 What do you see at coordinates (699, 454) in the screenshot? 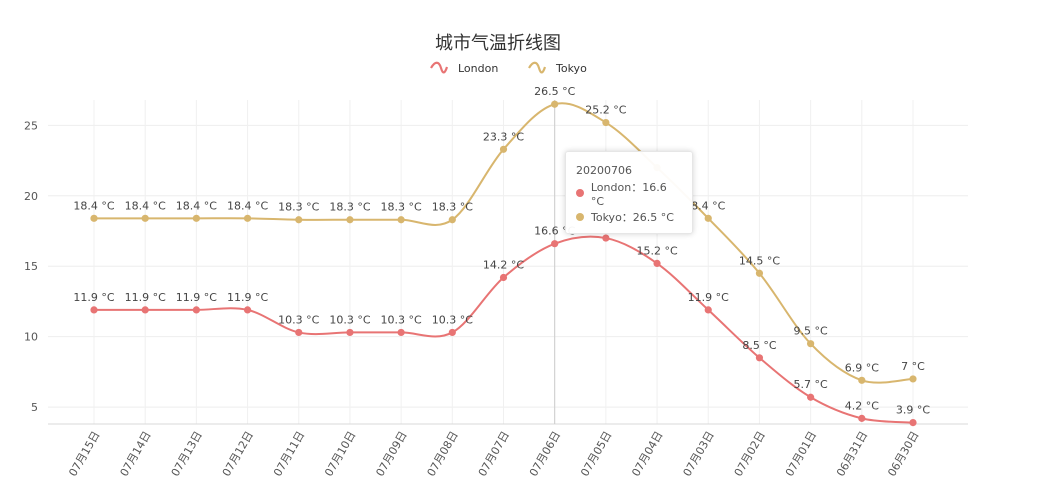
I see `x-tick-label: 07月03日` at bounding box center [699, 454].